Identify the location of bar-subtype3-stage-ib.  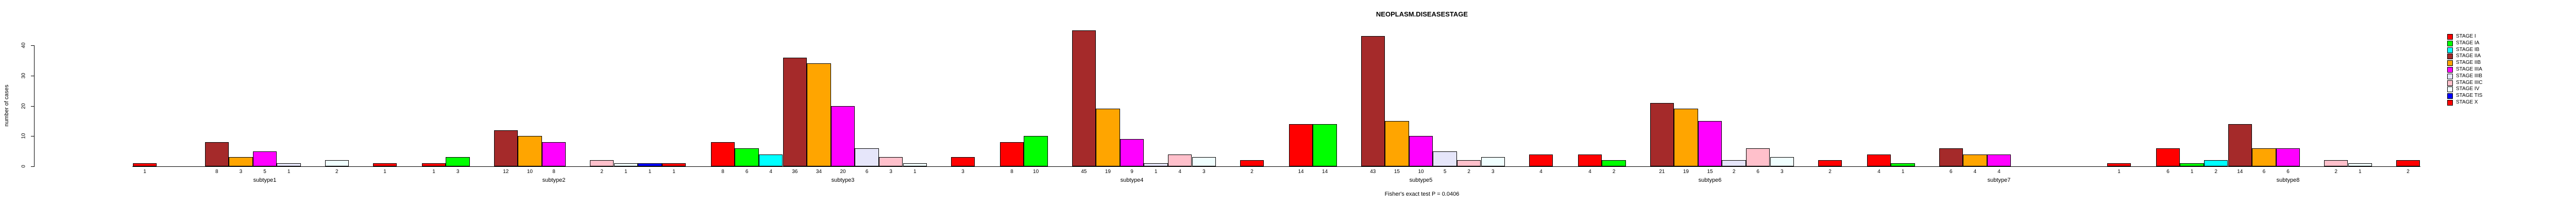
(770, 160).